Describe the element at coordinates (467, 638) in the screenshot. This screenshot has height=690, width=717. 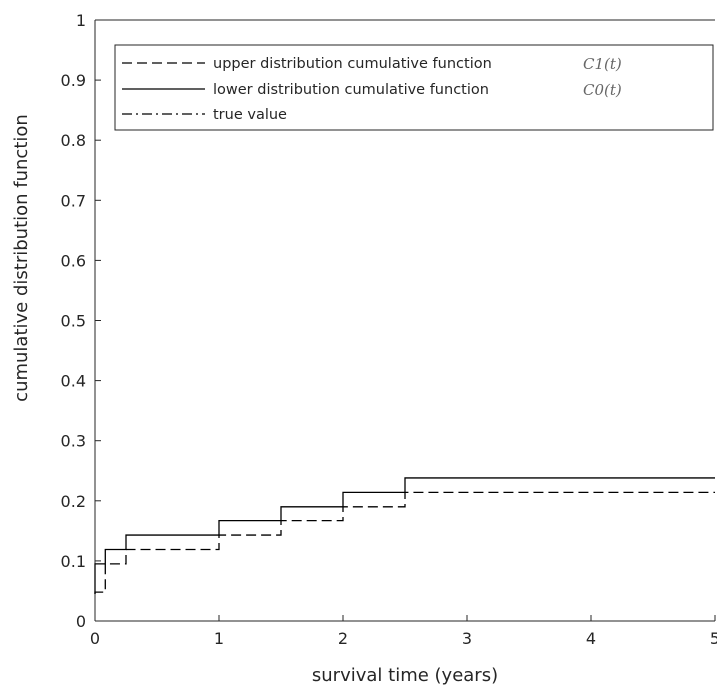
I see `x-tick-label: 3` at that location.